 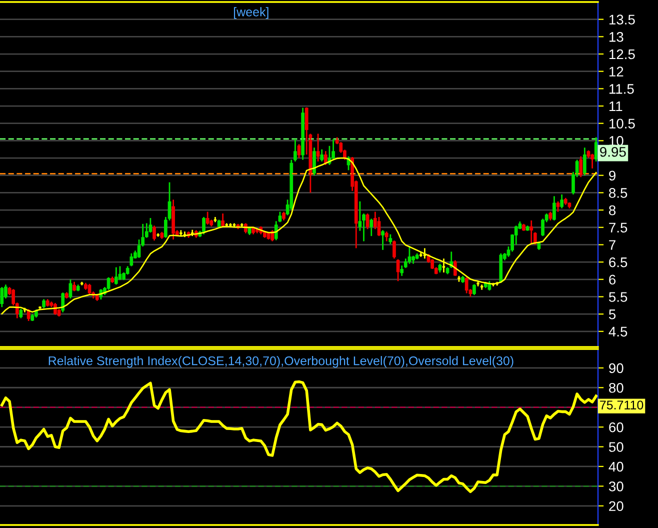 I want to click on y-tick-label: 6.5, so click(x=618, y=262).